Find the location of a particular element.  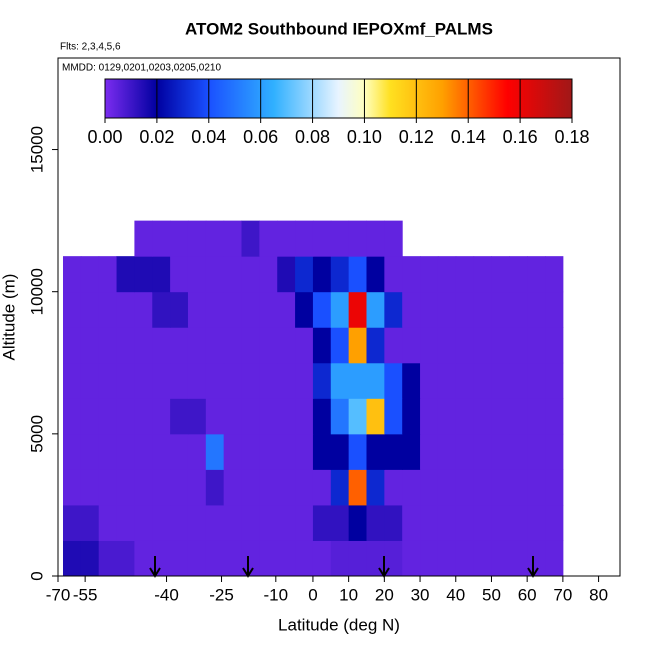

x-tick-label: 30 is located at coordinates (420, 594).